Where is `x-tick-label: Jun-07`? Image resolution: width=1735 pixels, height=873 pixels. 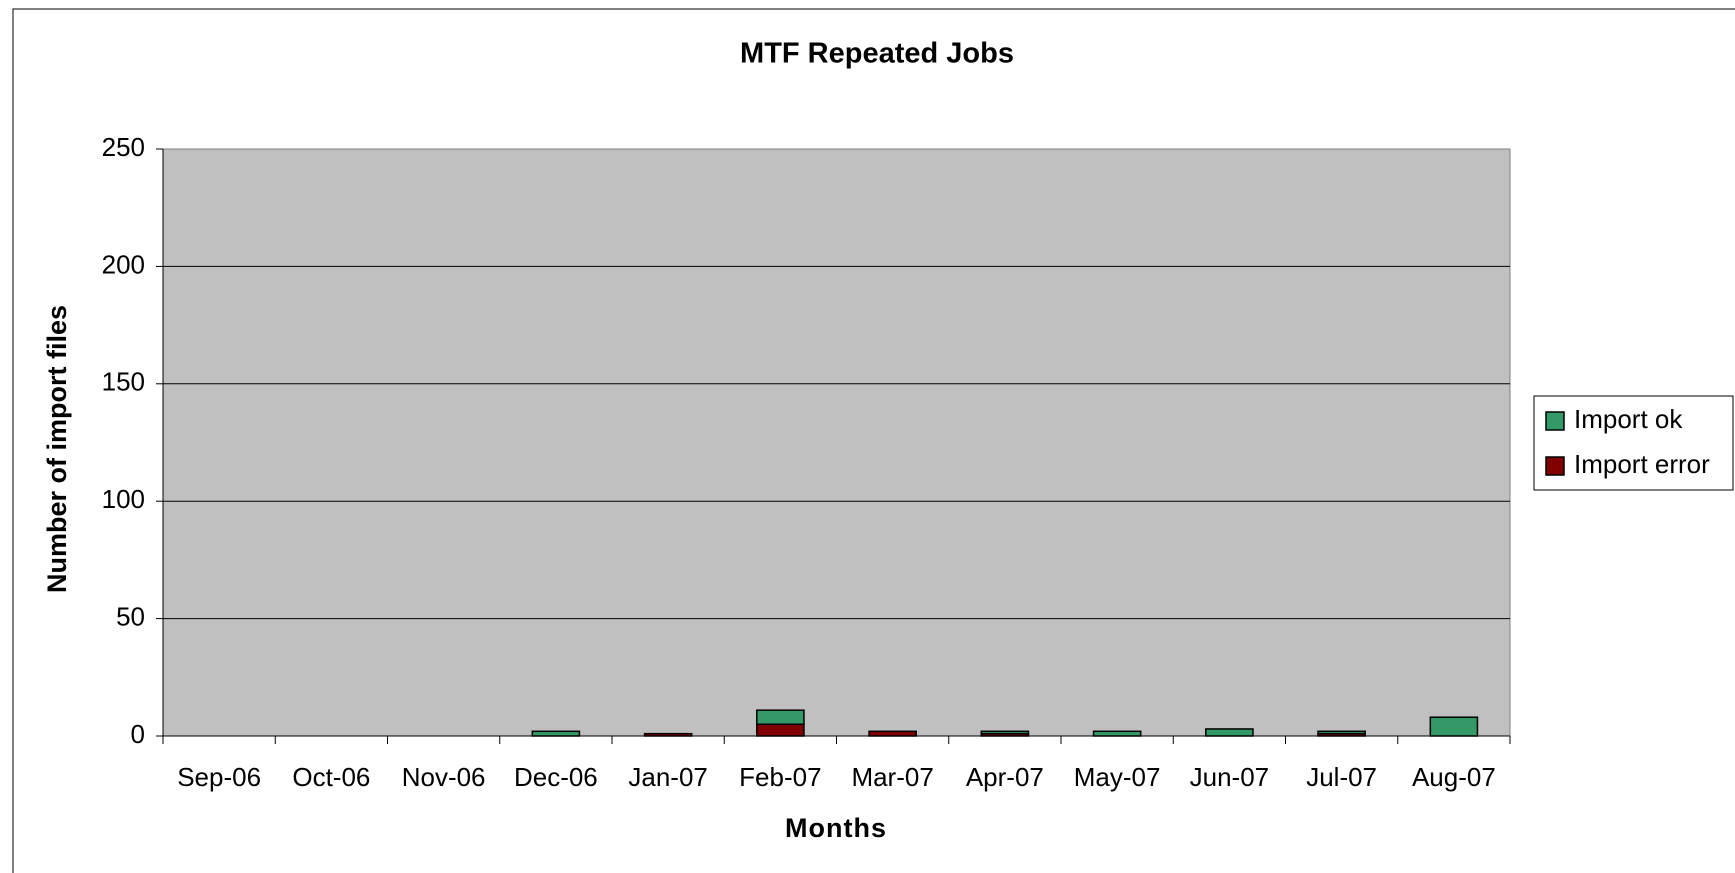
x-tick-label: Jun-07 is located at coordinates (1230, 777).